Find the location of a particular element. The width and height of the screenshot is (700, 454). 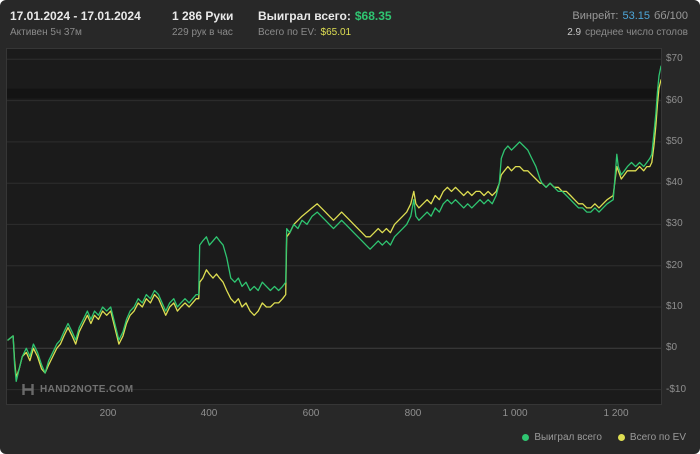

x-tick-label: 1 000 is located at coordinates (515, 413).